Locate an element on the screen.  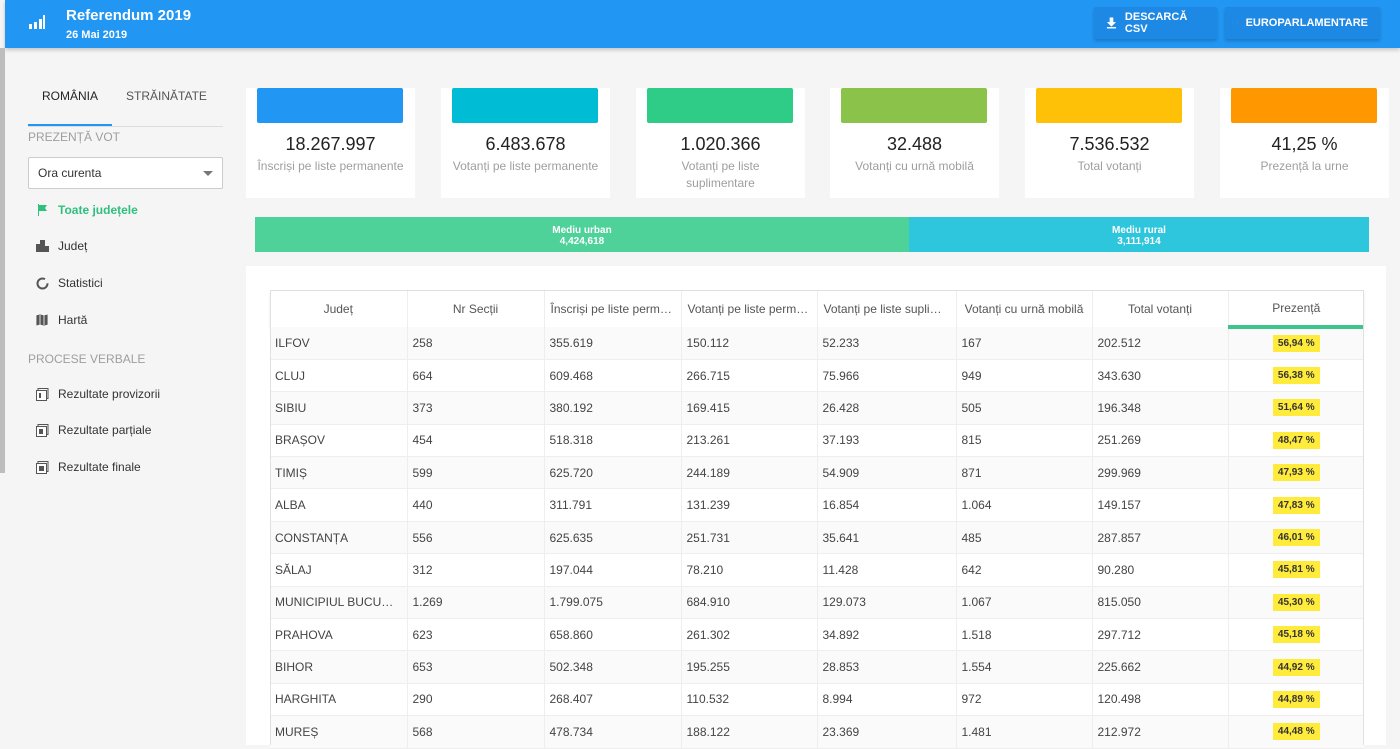
table-cell-col-nr-sectii: 258 is located at coordinates (475, 343).